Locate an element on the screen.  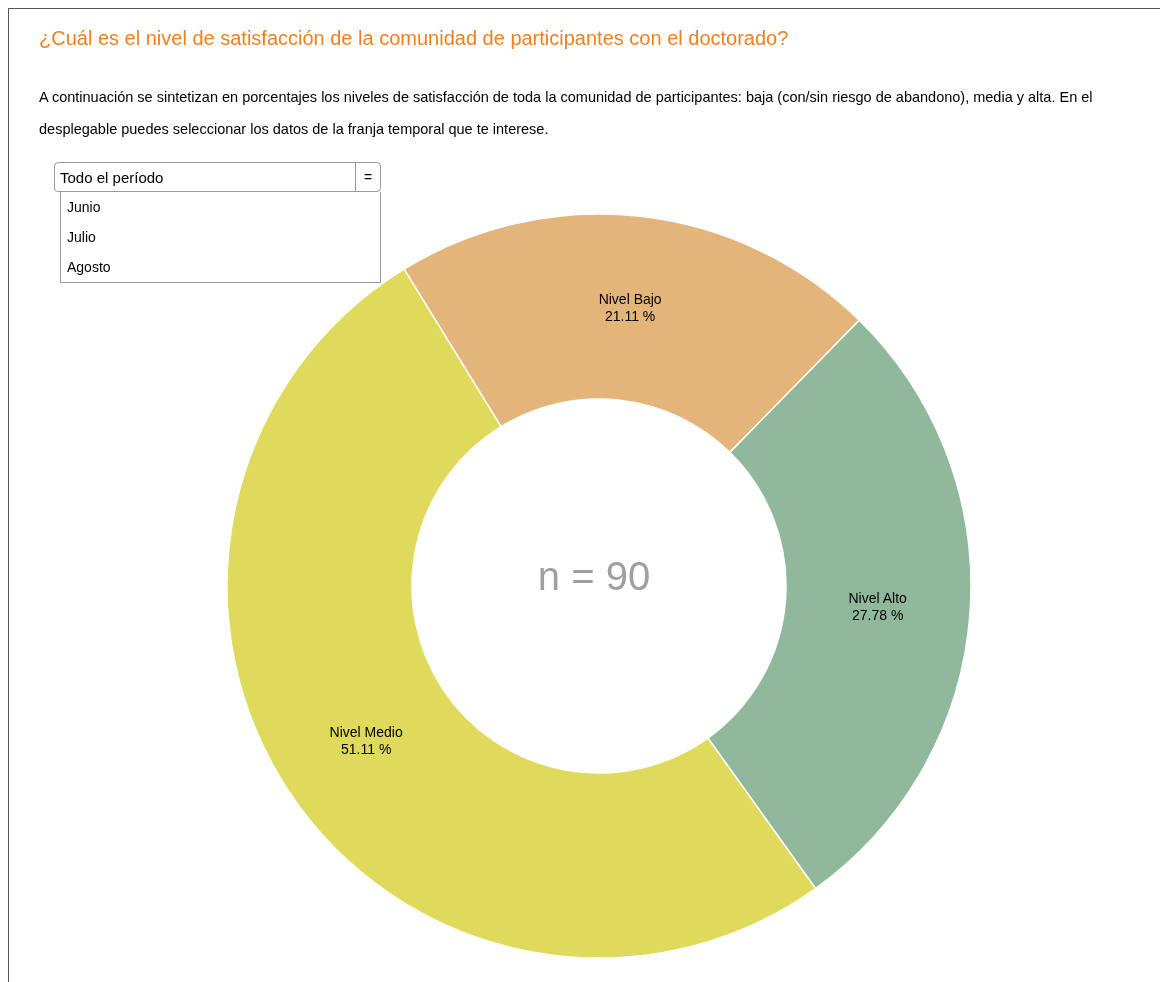
chart-subtitle: A continuación se sintetizan en porcentajes los niveles de satisfacción de toda la comunidad de participantes: baja (con/sin riesgo de abandono), media y alta. En el desplegable puedes seleccionar los datos de la franja temporal que te interese. is located at coordinates (566, 113).